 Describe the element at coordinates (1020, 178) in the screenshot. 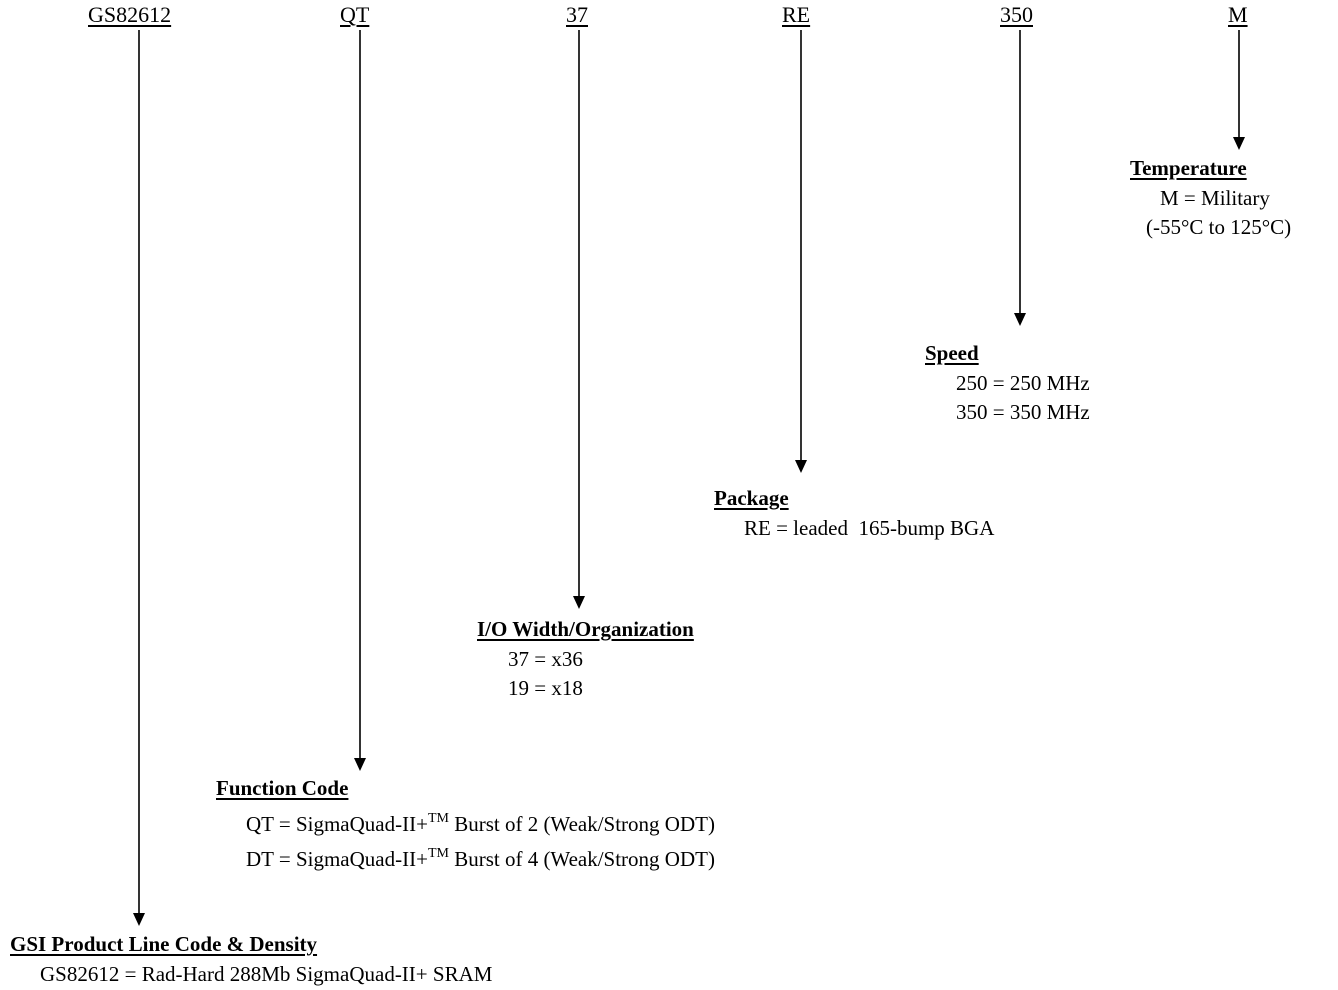

I see `arrow-speed` at that location.